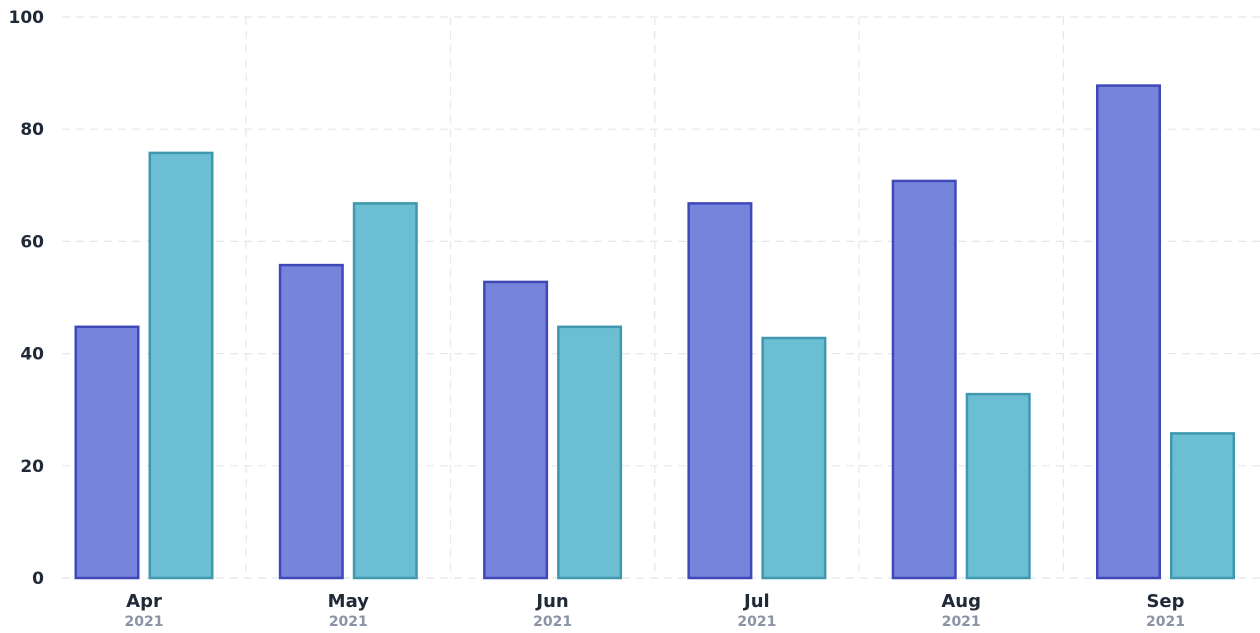 The height and width of the screenshot is (633, 1260). What do you see at coordinates (32, 130) in the screenshot?
I see `y-tick-label: 80` at bounding box center [32, 130].